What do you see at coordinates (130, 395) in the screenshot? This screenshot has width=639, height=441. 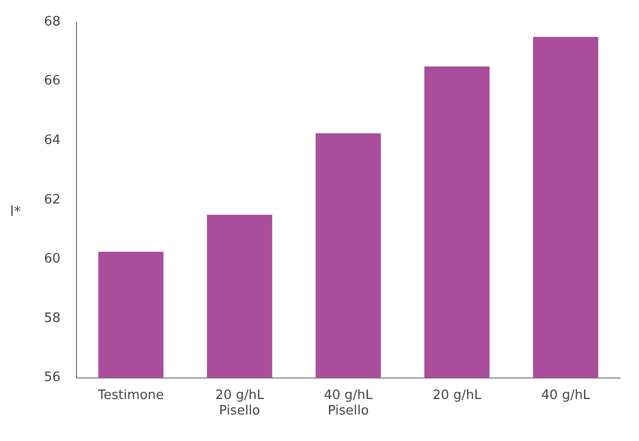 I see `x-tick-label: Testimone` at bounding box center [130, 395].